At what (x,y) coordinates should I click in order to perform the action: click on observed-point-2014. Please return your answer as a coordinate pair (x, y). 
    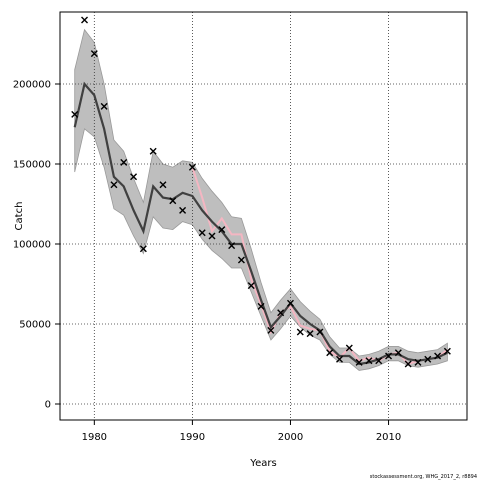
    Looking at the image, I should click on (428, 359).